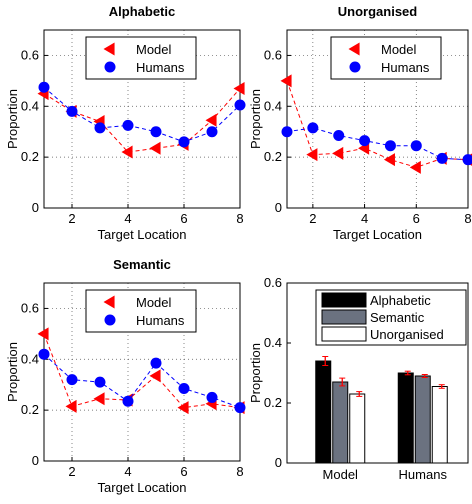 The height and width of the screenshot is (504, 472). What do you see at coordinates (407, 334) in the screenshot?
I see `legend-label: Unorganised` at bounding box center [407, 334].